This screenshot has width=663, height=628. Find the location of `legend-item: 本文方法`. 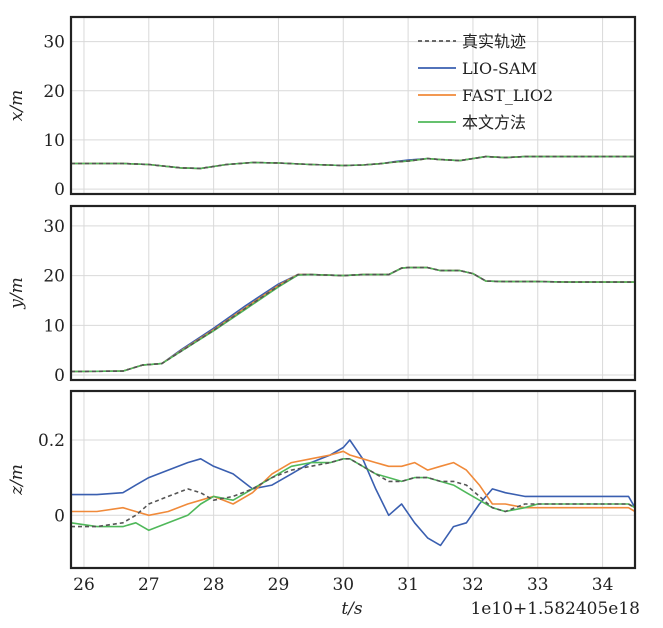

legend-item: 本文方法 is located at coordinates (472, 122).